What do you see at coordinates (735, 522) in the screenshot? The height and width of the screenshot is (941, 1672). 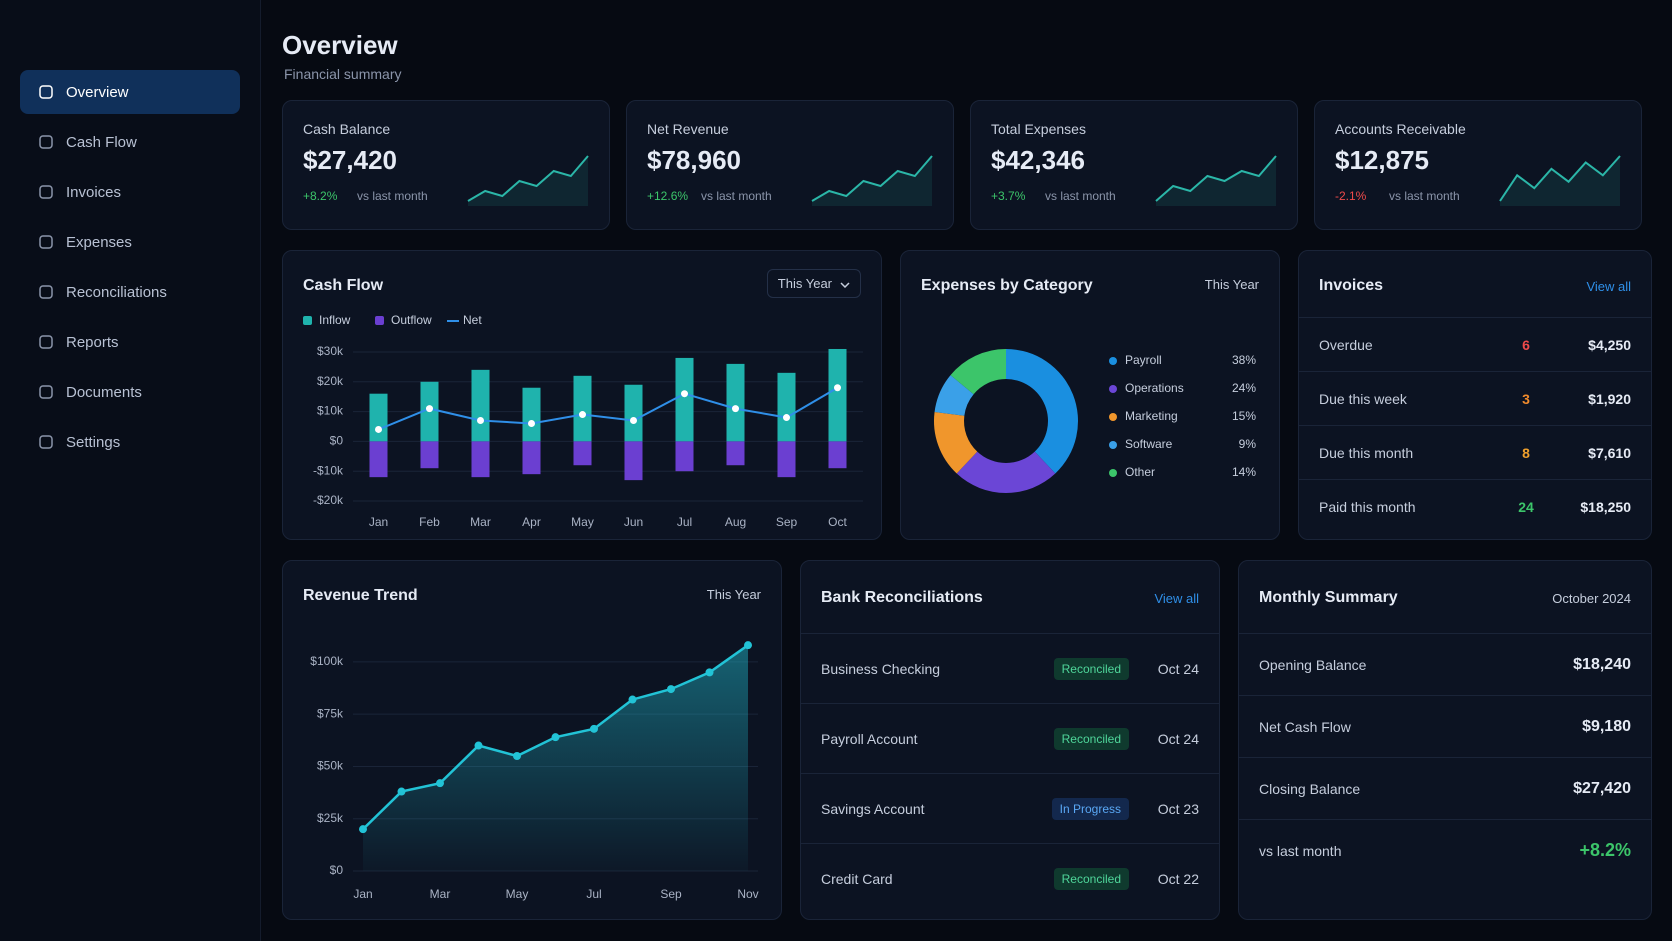 I see `x-tick-label: Aug` at bounding box center [735, 522].